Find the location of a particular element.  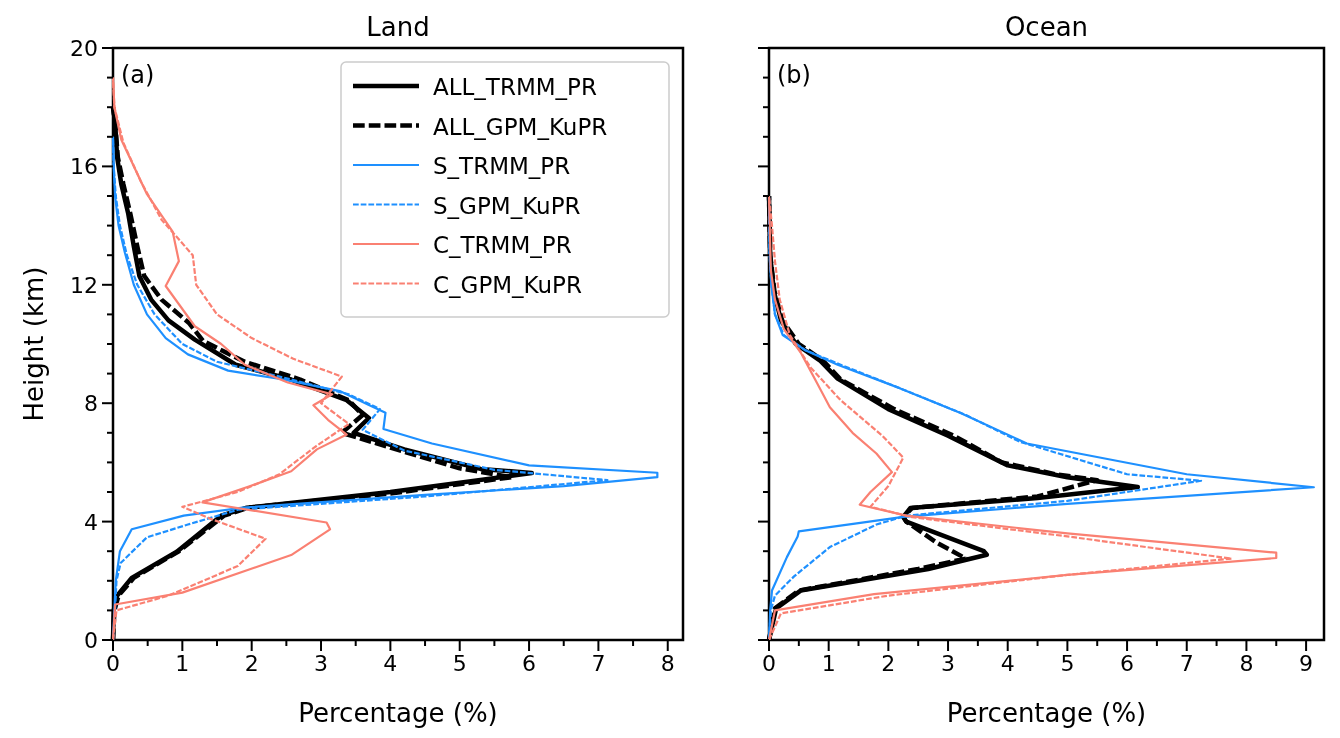

legend-label: S_GPM_KuPR is located at coordinates (507, 205).